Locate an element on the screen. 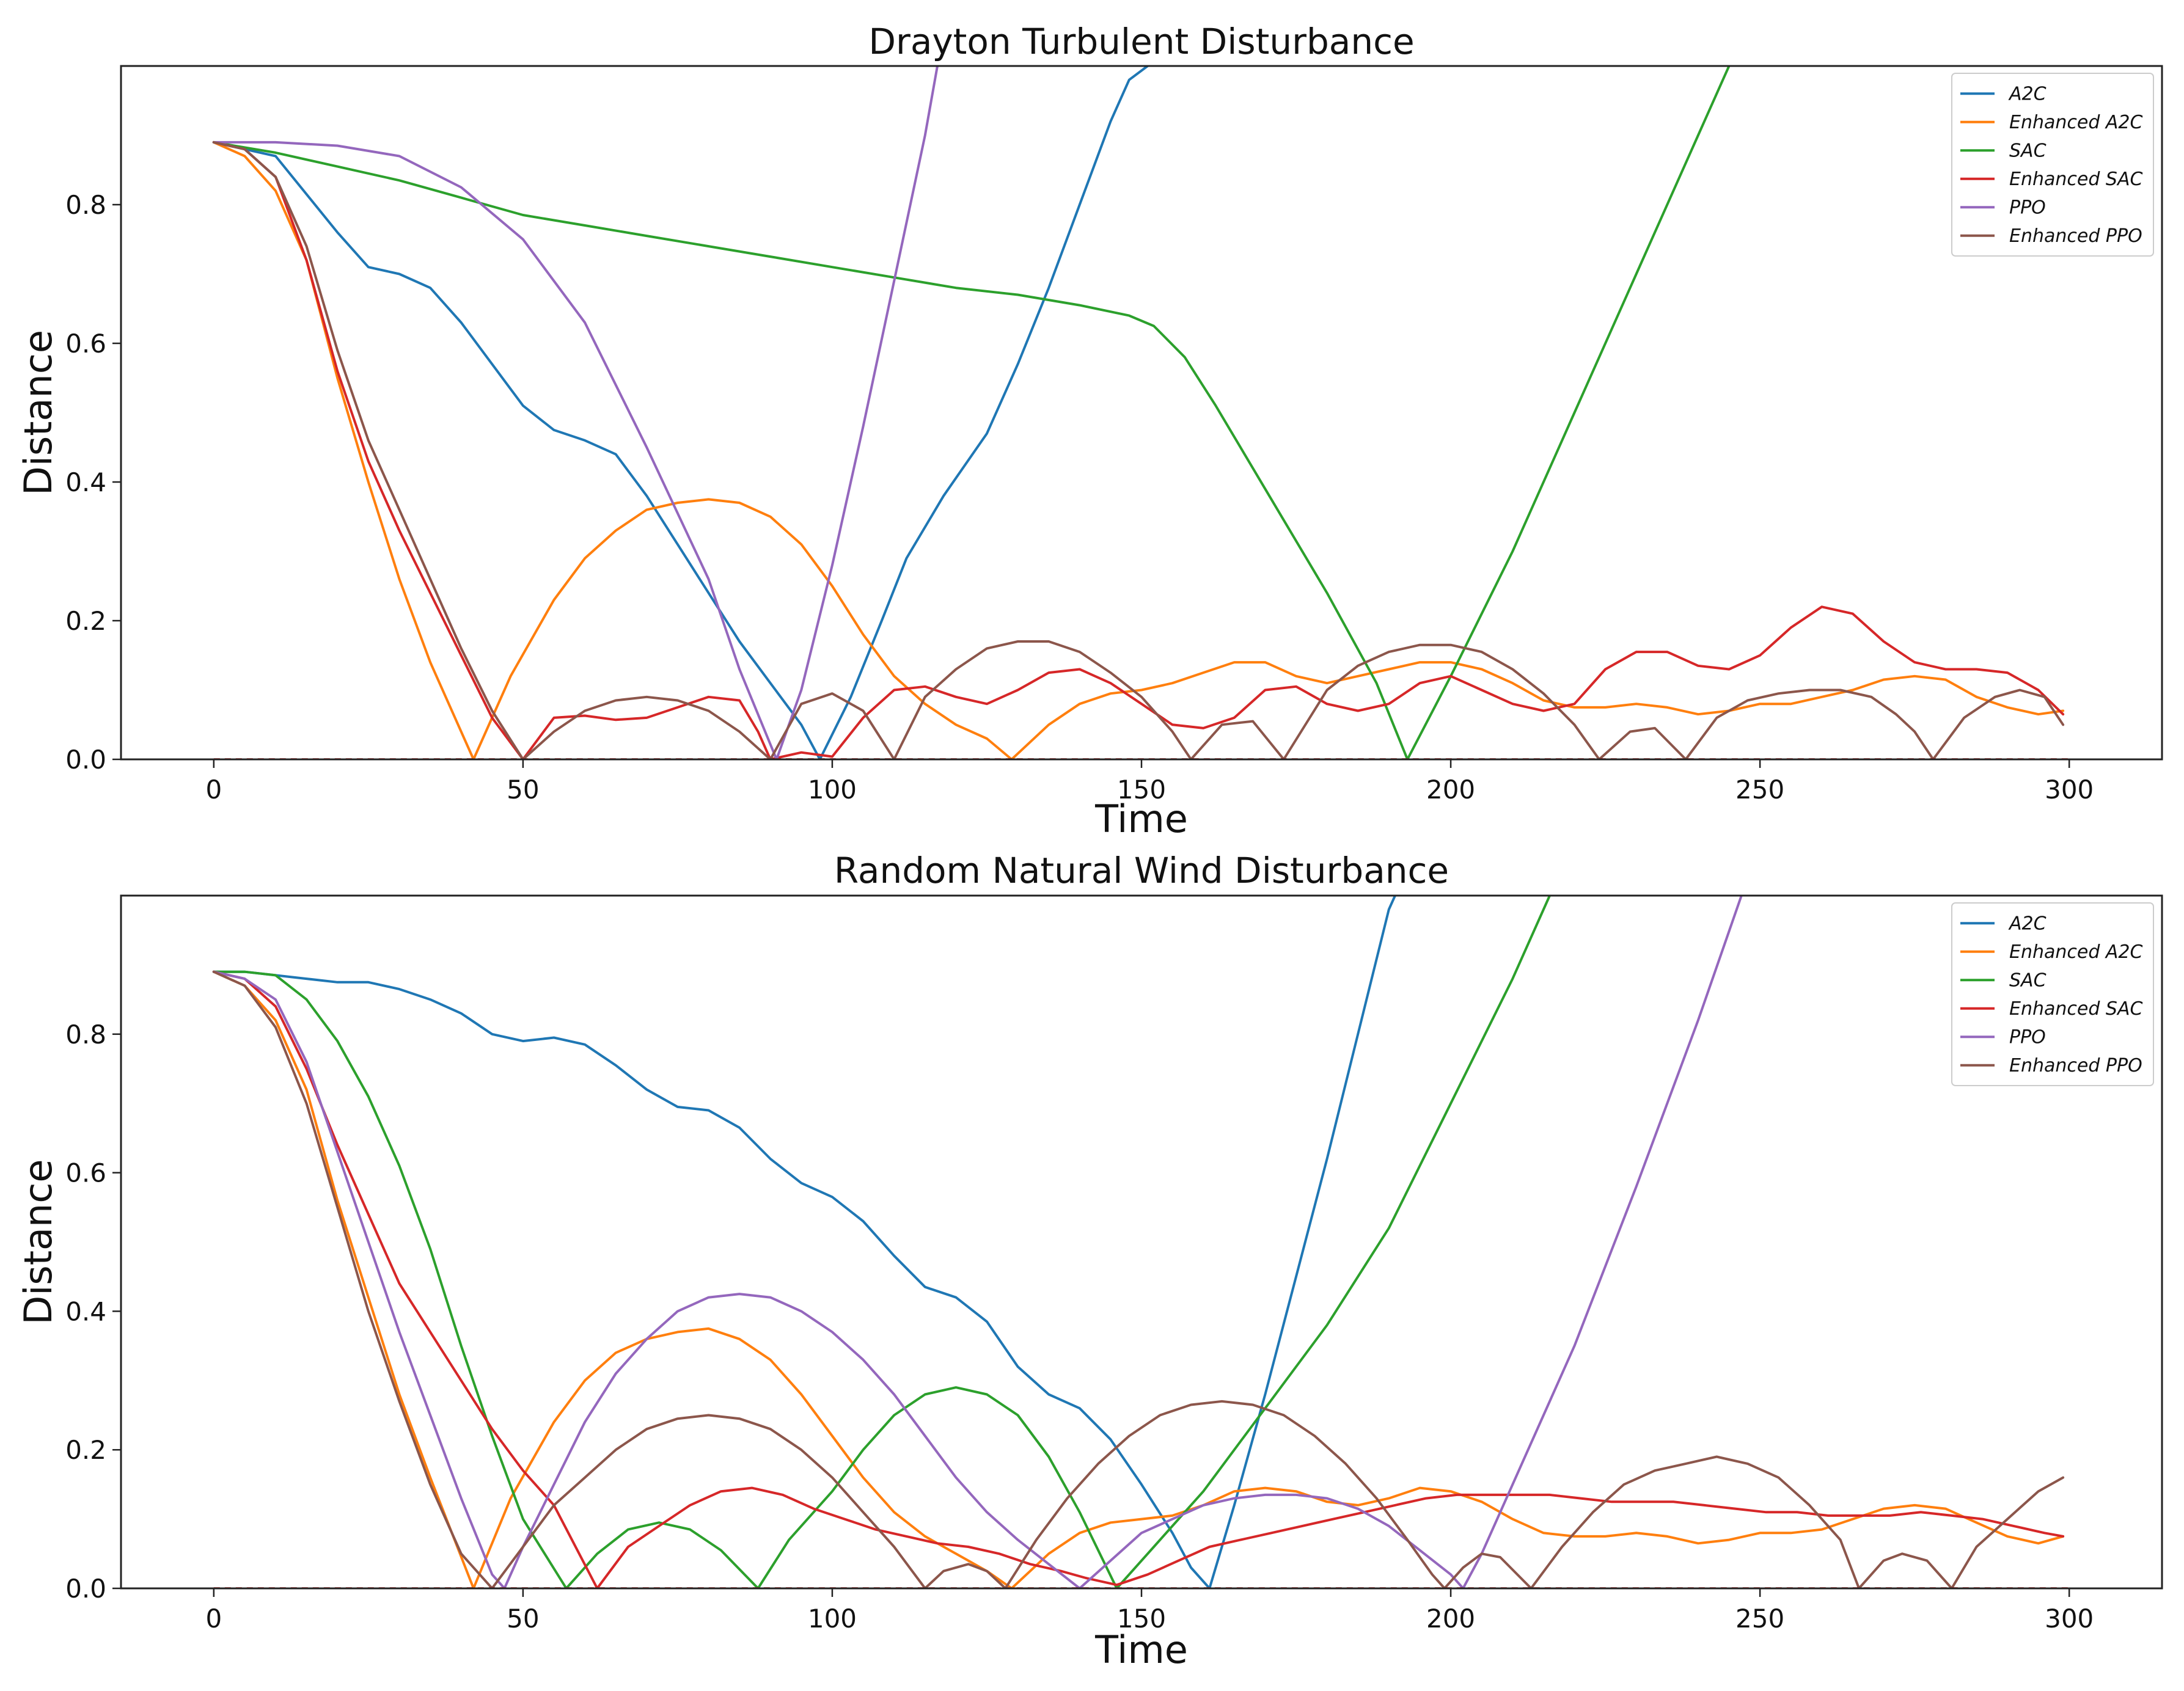  chart-title: Random Natural Wind Disturbance is located at coordinates (1141, 870).